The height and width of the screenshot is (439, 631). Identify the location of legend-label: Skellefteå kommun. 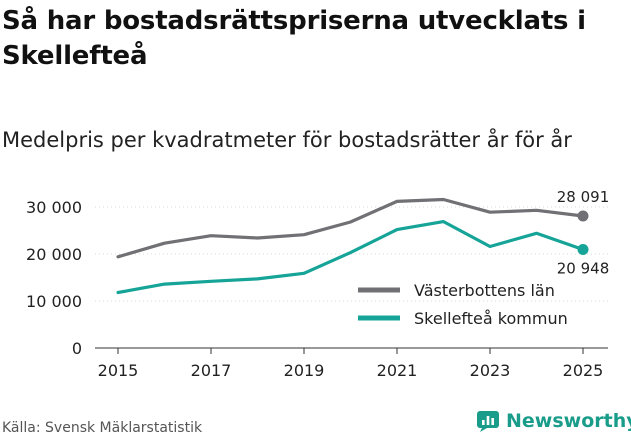
(491, 318).